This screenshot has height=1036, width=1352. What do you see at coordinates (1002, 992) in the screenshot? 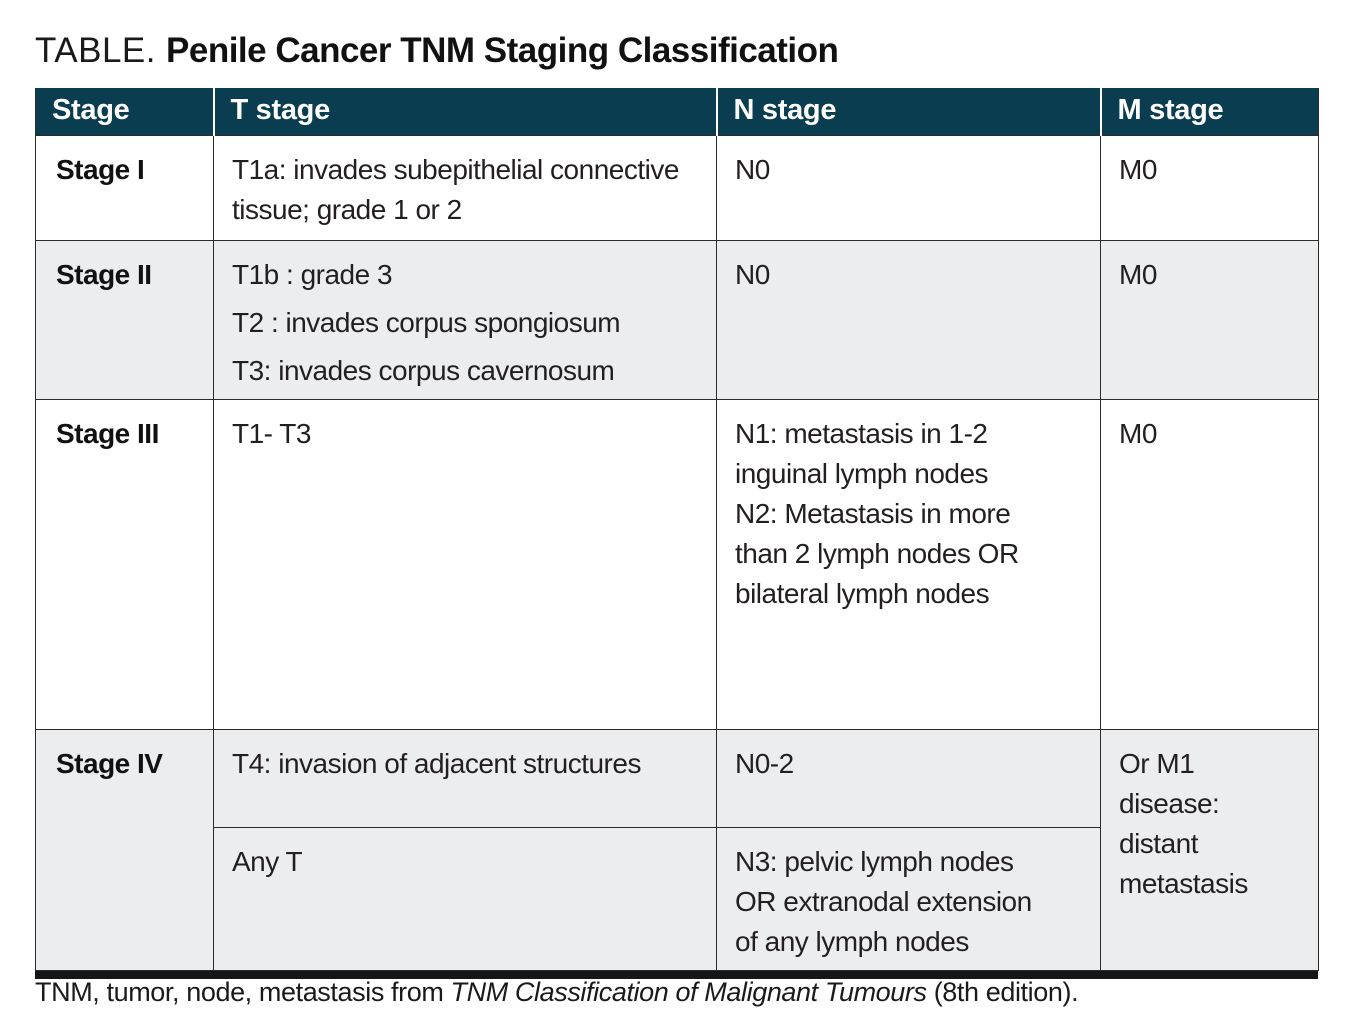
I see `footnote-edition: (8th edition).` at bounding box center [1002, 992].